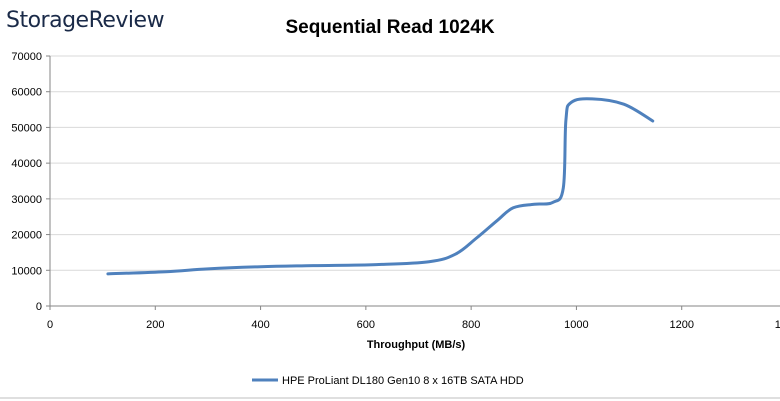 Image resolution: width=780 pixels, height=401 pixels. What do you see at coordinates (26, 200) in the screenshot?
I see `y-tick-label: 30000` at bounding box center [26, 200].